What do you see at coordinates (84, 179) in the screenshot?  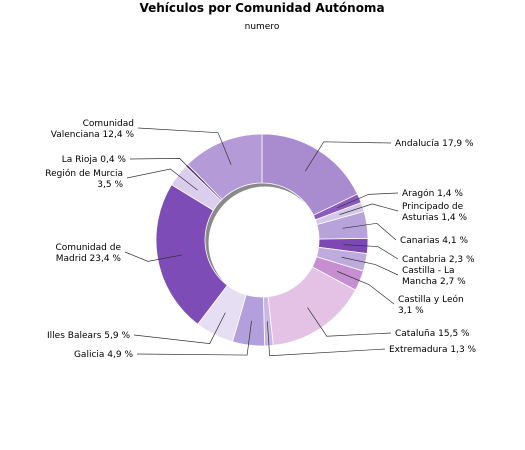 I see `slice-label-region-de-murcia: Región de Murcia 3,5 %` at bounding box center [84, 179].